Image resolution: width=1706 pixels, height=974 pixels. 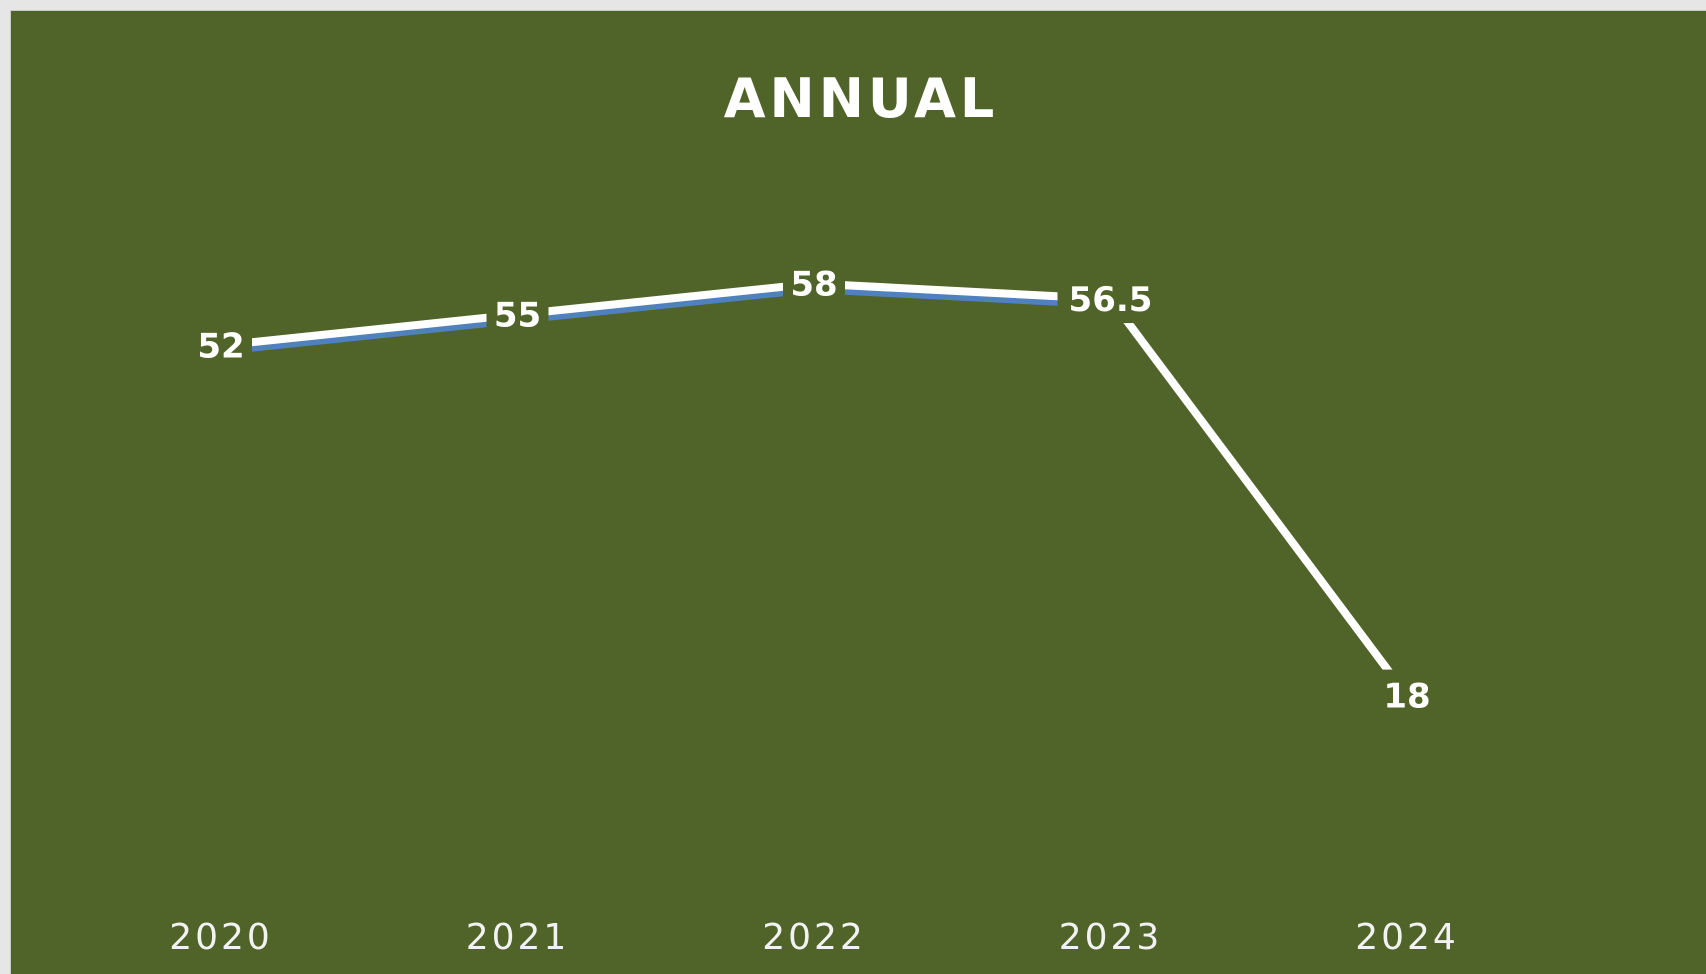 What do you see at coordinates (861, 98) in the screenshot?
I see `chart-title: ANNUAL` at bounding box center [861, 98].